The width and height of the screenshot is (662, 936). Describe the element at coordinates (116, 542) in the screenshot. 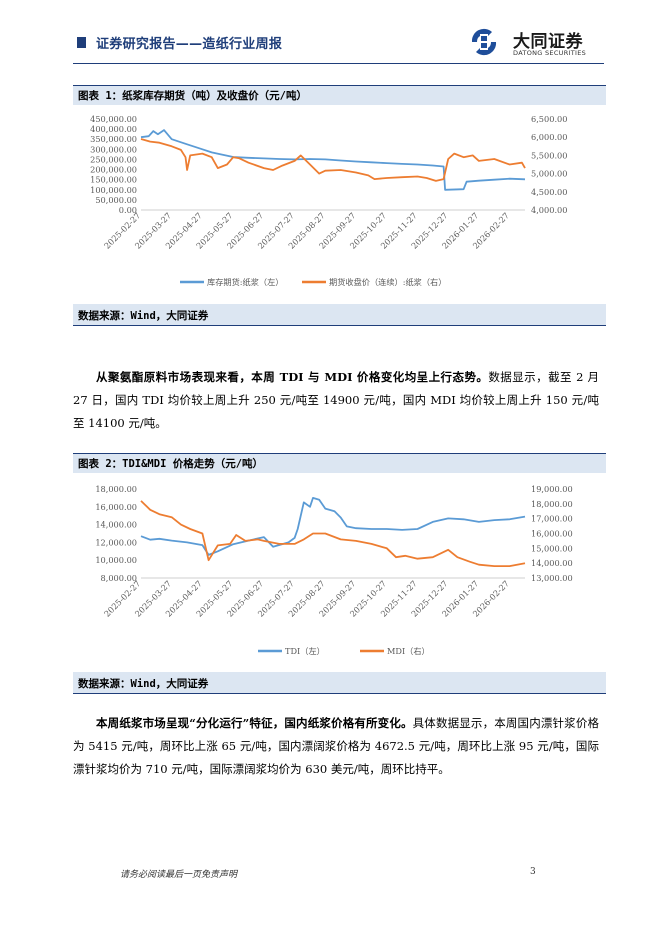

I see `chart2-y-left-tick-label: 12,000.00` at that location.